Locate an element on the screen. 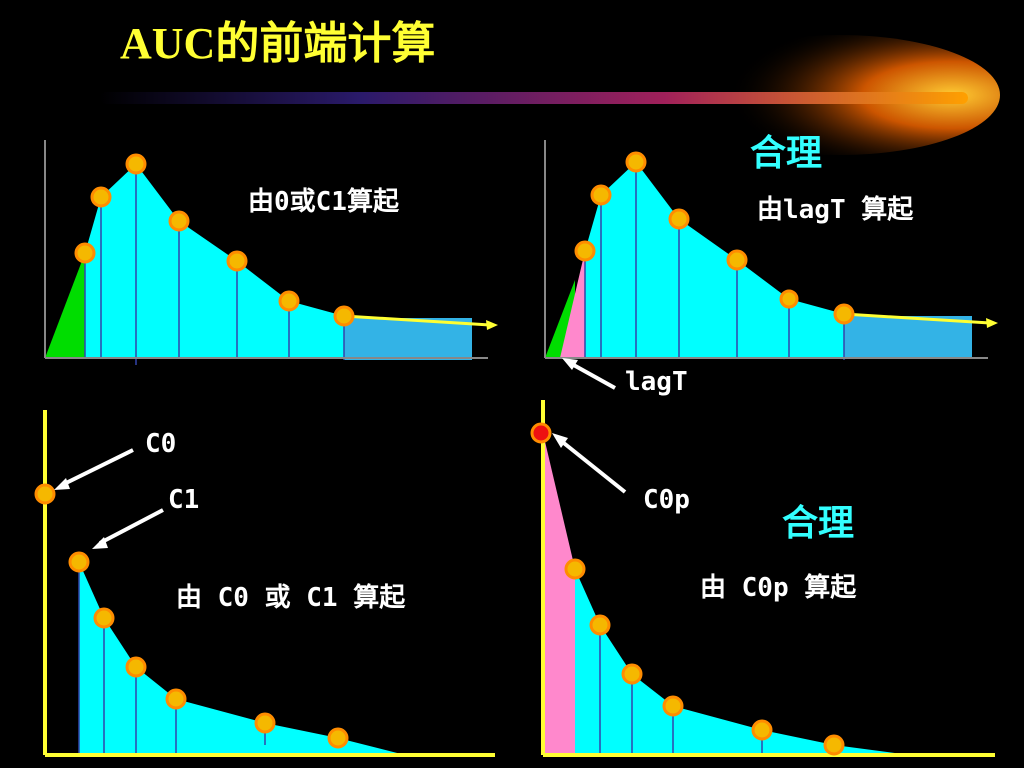 The height and width of the screenshot is (768, 1024). arrow-label: C0p is located at coordinates (666, 500).